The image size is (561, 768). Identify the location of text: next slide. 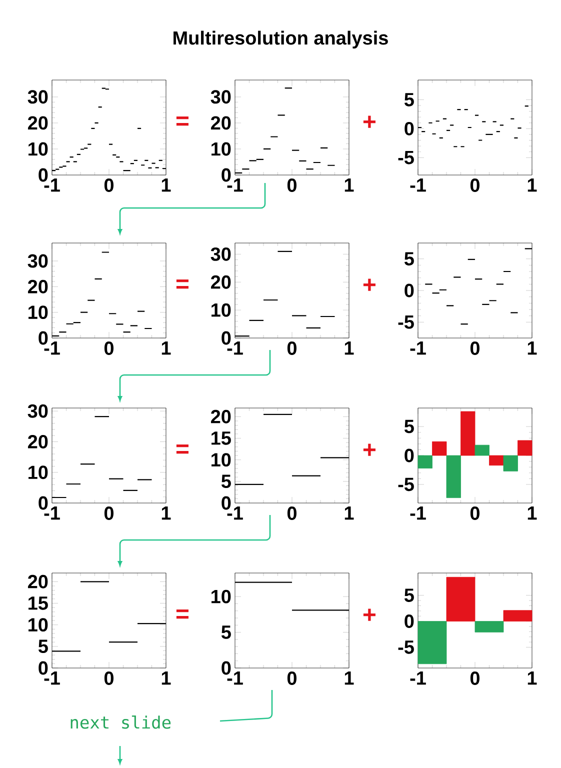
(120, 722).